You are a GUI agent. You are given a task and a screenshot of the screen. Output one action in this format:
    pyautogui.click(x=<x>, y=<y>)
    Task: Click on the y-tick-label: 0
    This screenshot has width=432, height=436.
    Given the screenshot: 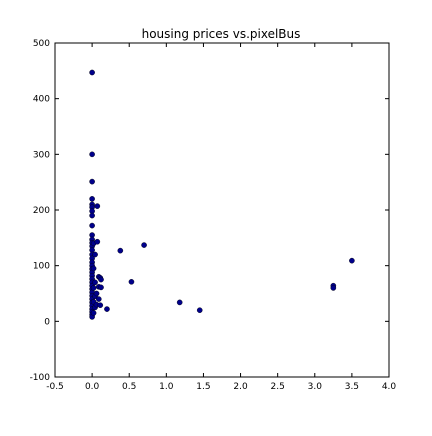 What is the action you would take?
    pyautogui.click(x=47, y=322)
    